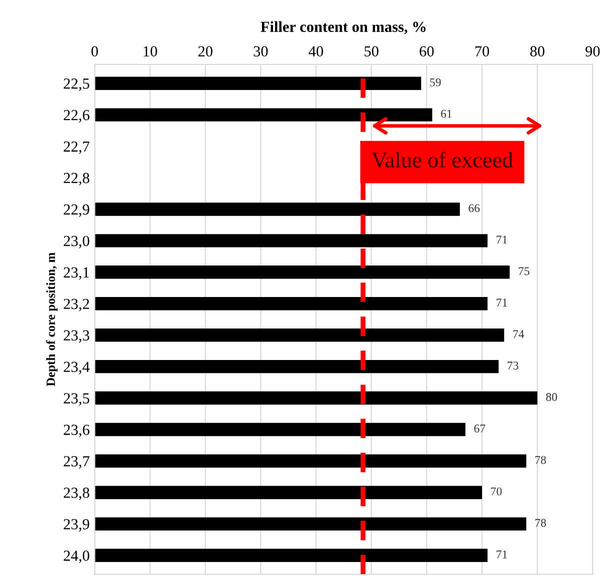 The width and height of the screenshot is (611, 586). Describe the element at coordinates (371, 51) in the screenshot. I see `x-tick-label: 50` at that location.